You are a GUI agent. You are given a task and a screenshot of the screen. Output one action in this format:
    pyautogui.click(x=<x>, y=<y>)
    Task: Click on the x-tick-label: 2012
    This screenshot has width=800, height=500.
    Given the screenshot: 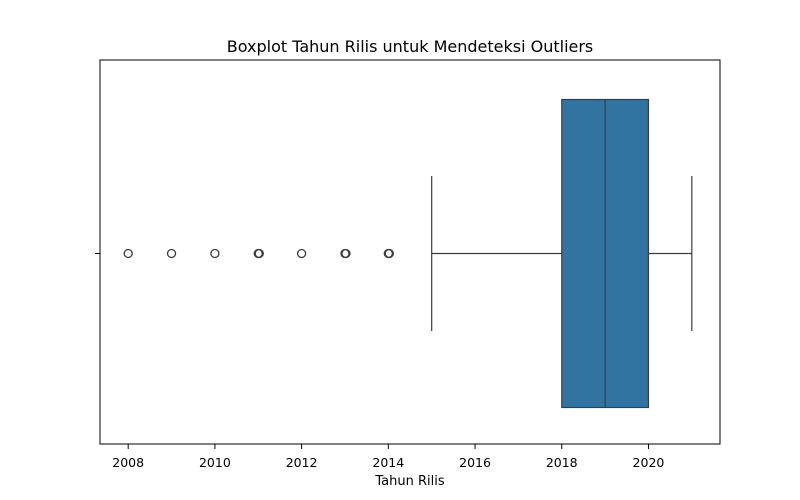 What is the action you would take?
    pyautogui.click(x=302, y=462)
    